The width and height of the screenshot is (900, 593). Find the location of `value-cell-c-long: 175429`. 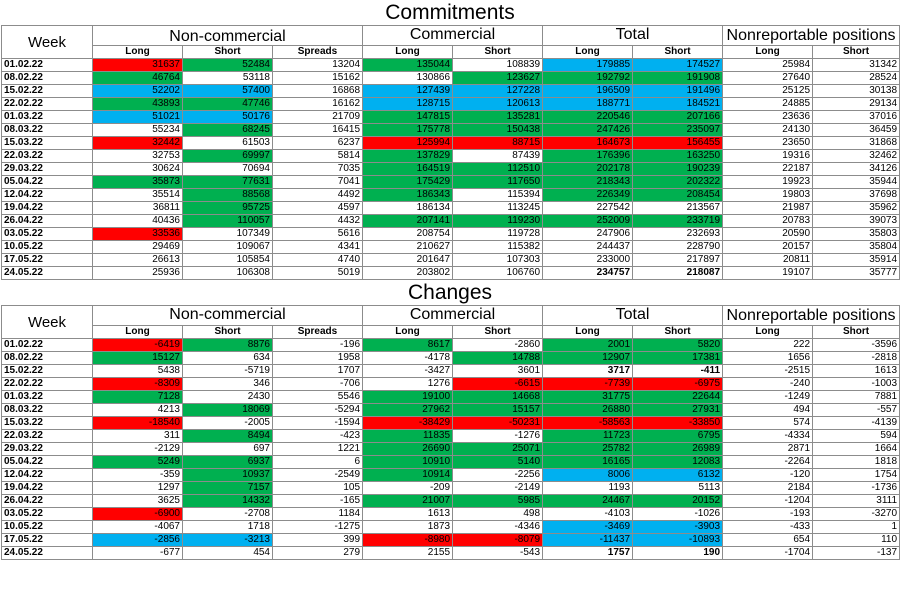

value-cell-c-long: 175429 is located at coordinates (408, 182).